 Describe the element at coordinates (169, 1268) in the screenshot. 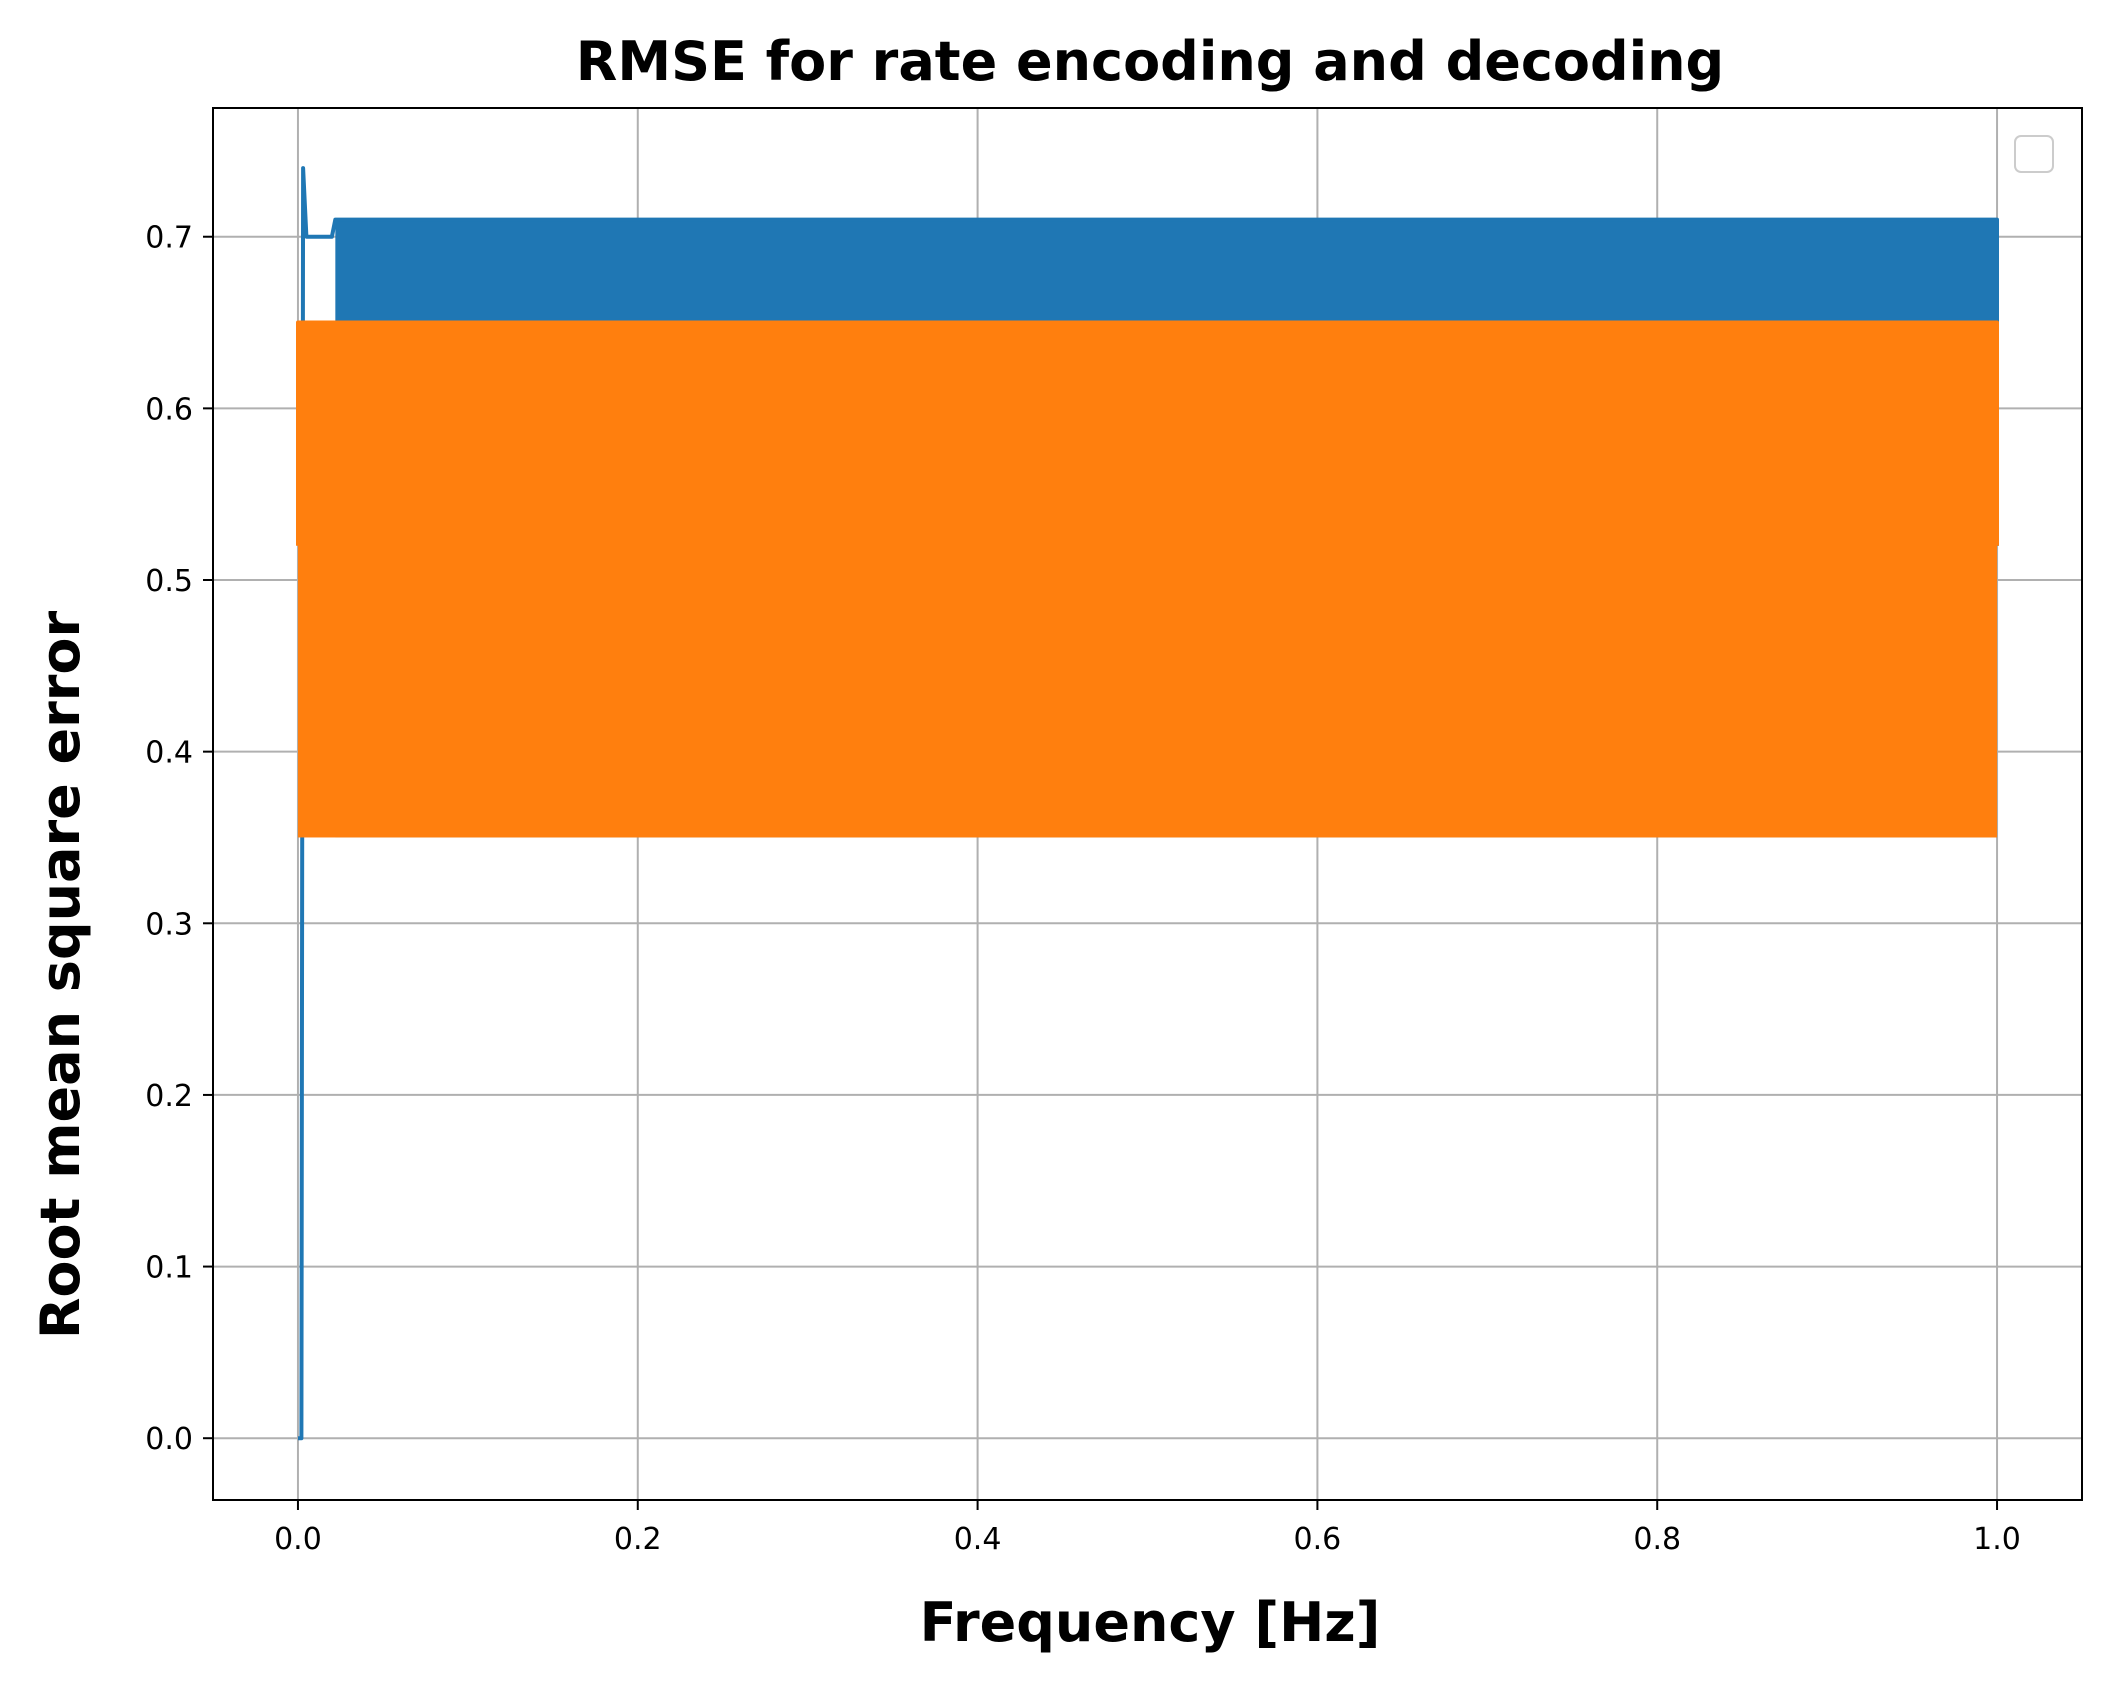

I see `y-tick-label: 0.1` at that location.